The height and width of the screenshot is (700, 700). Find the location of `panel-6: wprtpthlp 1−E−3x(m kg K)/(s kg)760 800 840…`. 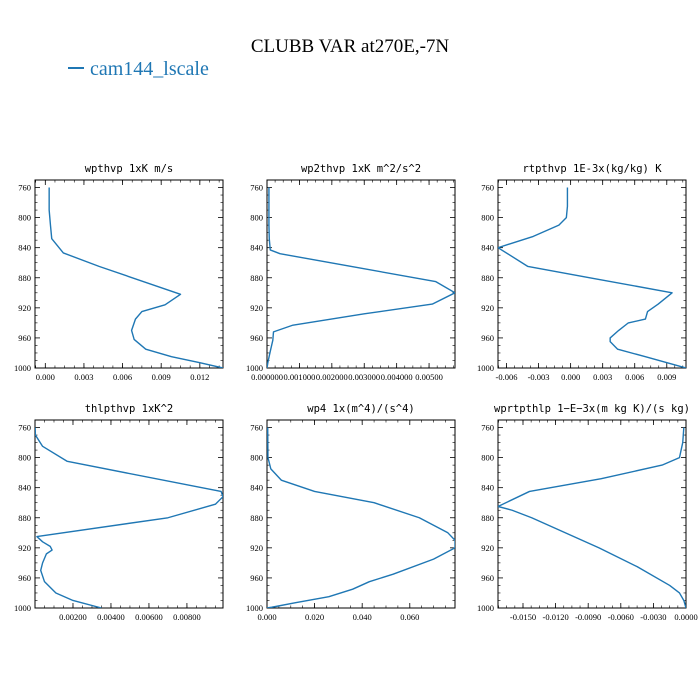

panel-6: wprtpthlp 1−E−3x(m kg K)/(s kg)760 800 840… is located at coordinates (587, 512).